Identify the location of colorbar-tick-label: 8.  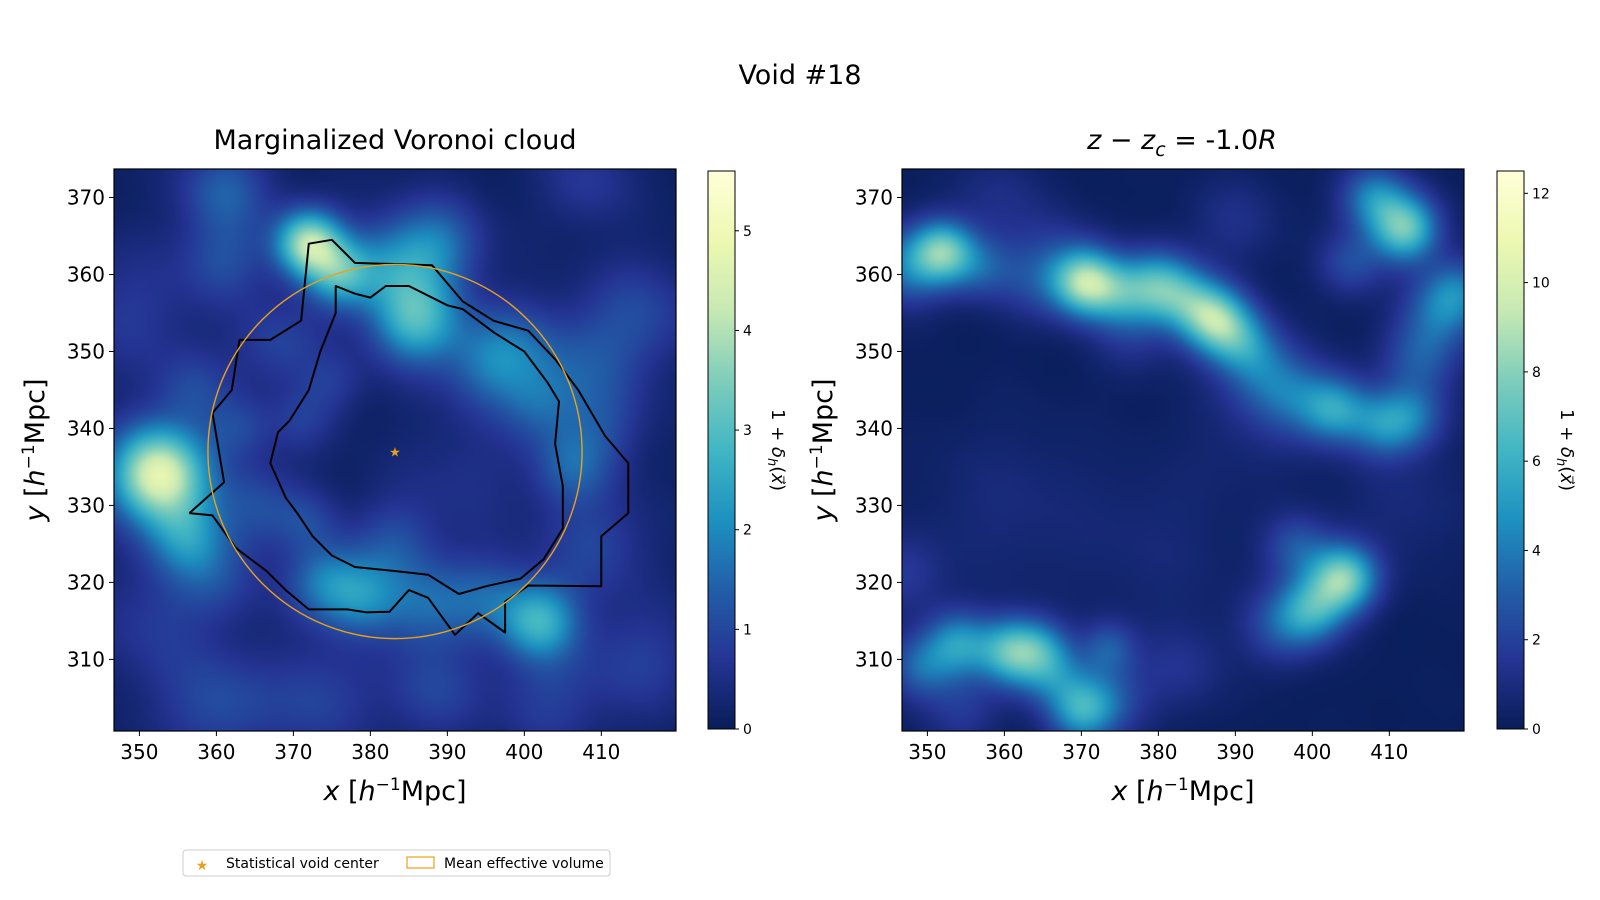
(1536, 373).